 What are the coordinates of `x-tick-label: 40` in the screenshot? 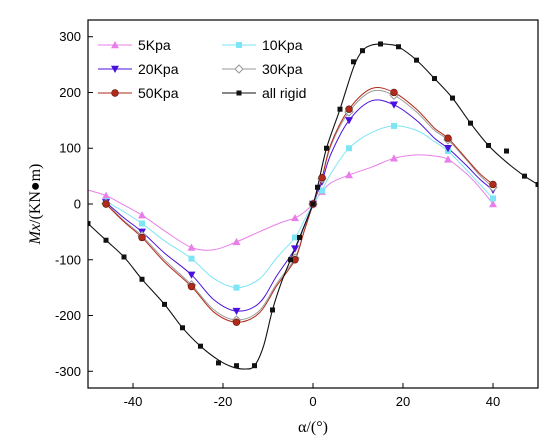 It's located at (493, 401).